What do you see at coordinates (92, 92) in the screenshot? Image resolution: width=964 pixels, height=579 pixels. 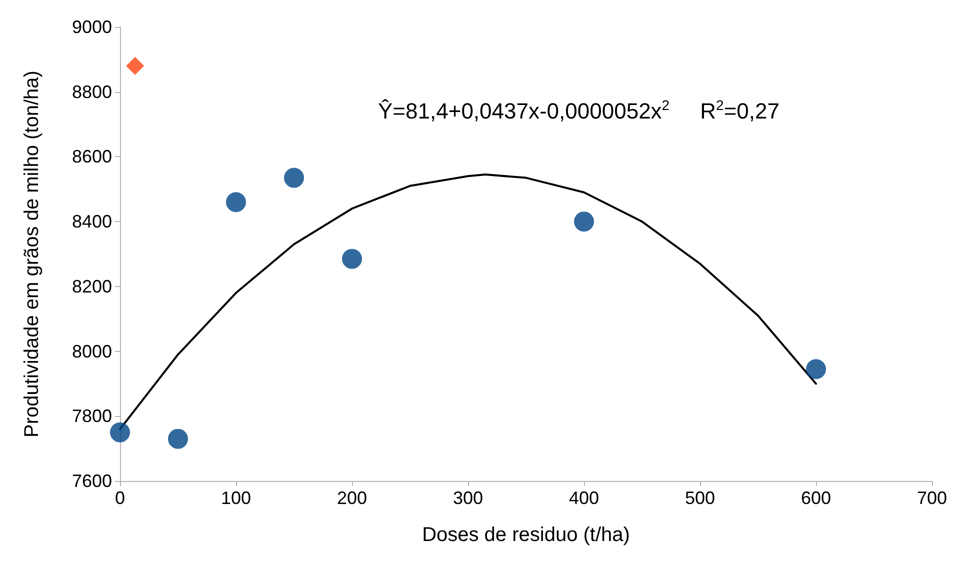 I see `y-tick-label: 8800` at bounding box center [92, 92].